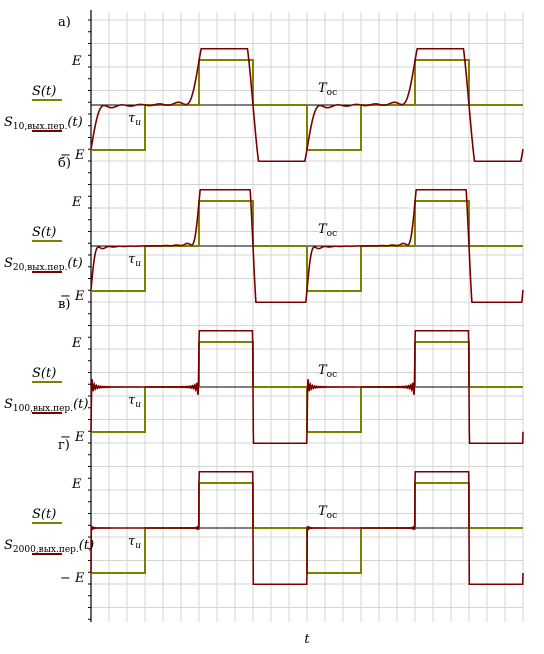 This screenshot has width=544, height=654. Describe the element at coordinates (43, 123) in the screenshot. I see `legend-label-response: S10,вых.пер.(t)` at that location.